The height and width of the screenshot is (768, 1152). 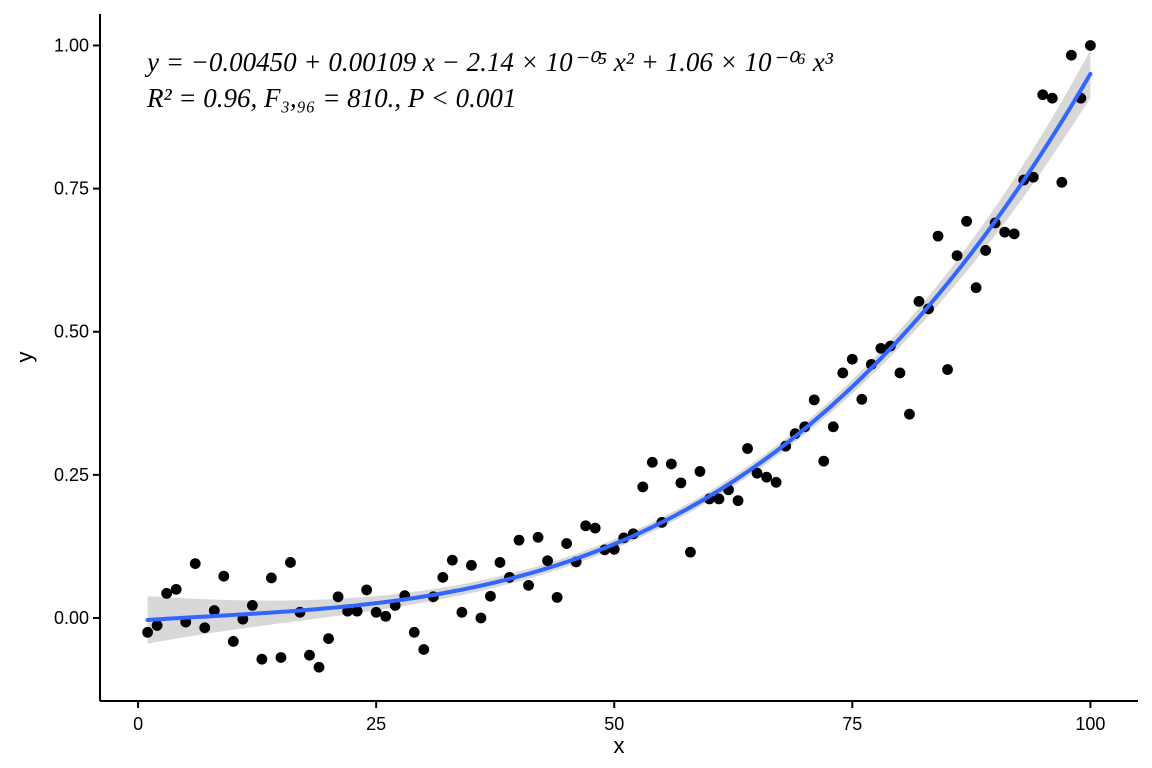 What do you see at coordinates (614, 724) in the screenshot?
I see `x-tick-label-2: 50` at bounding box center [614, 724].